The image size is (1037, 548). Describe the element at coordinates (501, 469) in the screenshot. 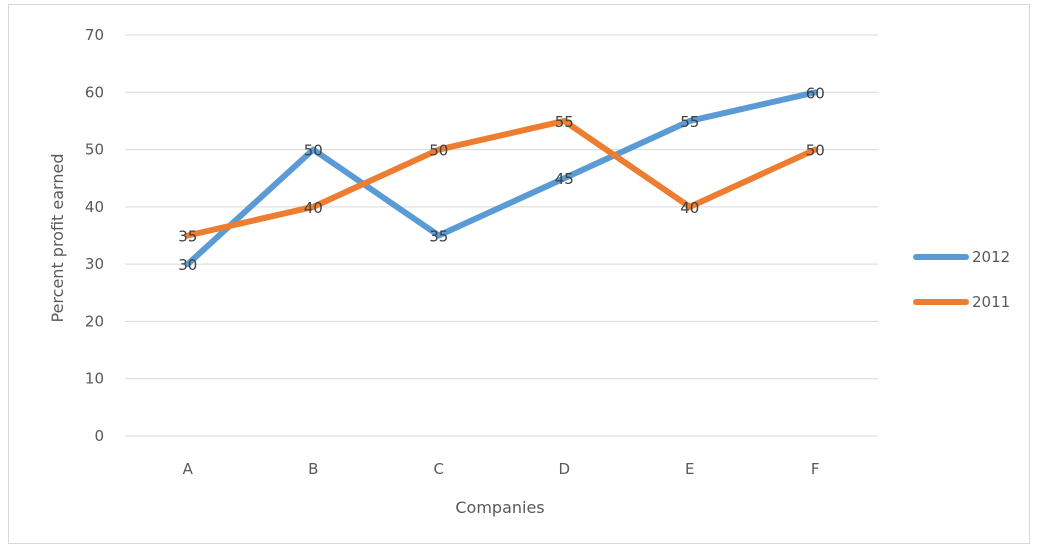

I see `x-axis-ticks: A B C D E F` at that location.